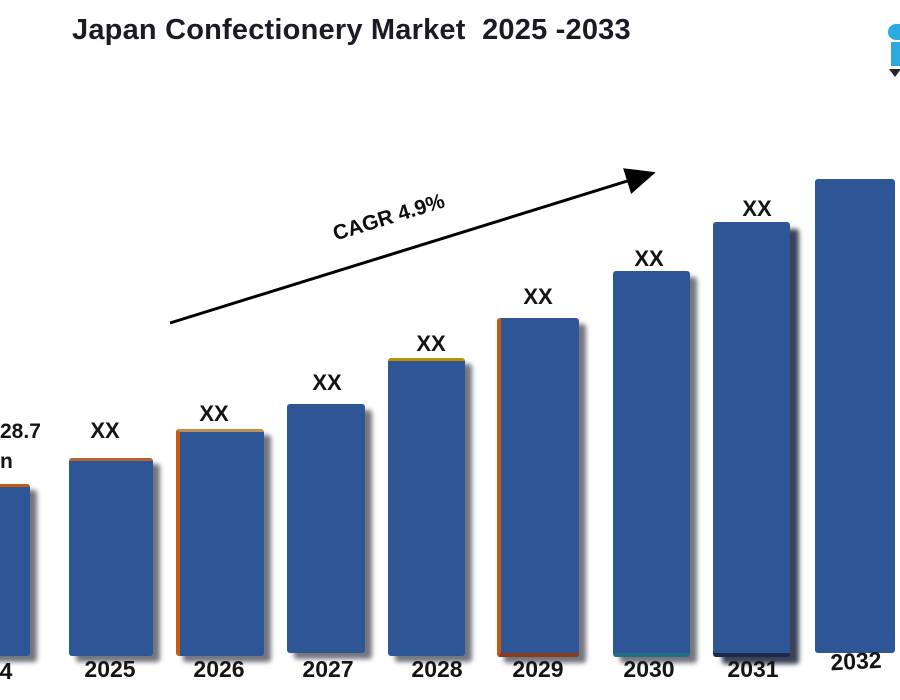  What do you see at coordinates (214, 413) in the screenshot?
I see `bar-value-label-2026: XX` at bounding box center [214, 413].